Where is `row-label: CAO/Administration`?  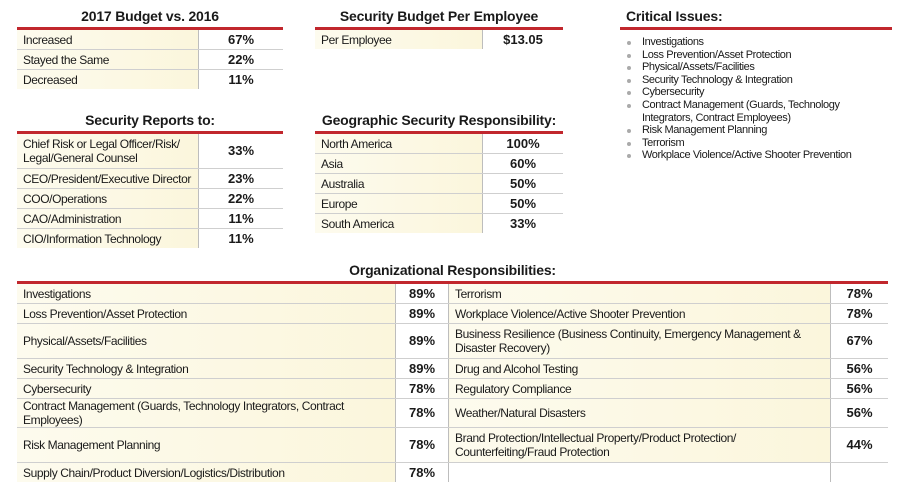 row-label: CAO/Administration is located at coordinates (108, 218).